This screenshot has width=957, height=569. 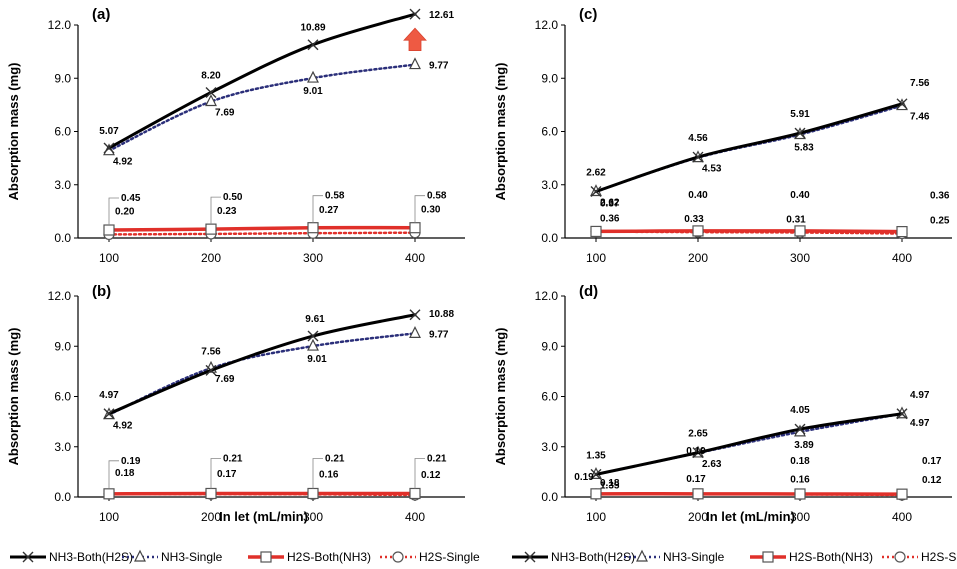 I want to click on data-label: 0.33, so click(x=694, y=219).